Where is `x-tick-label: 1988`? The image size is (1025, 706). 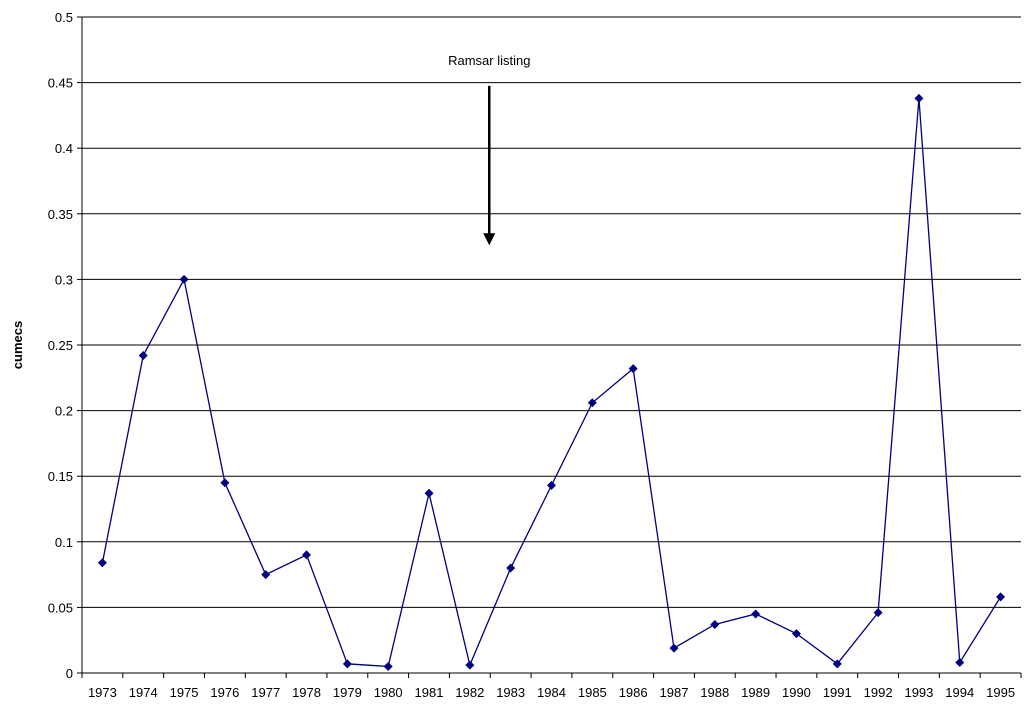
x-tick-label: 1988 is located at coordinates (714, 692).